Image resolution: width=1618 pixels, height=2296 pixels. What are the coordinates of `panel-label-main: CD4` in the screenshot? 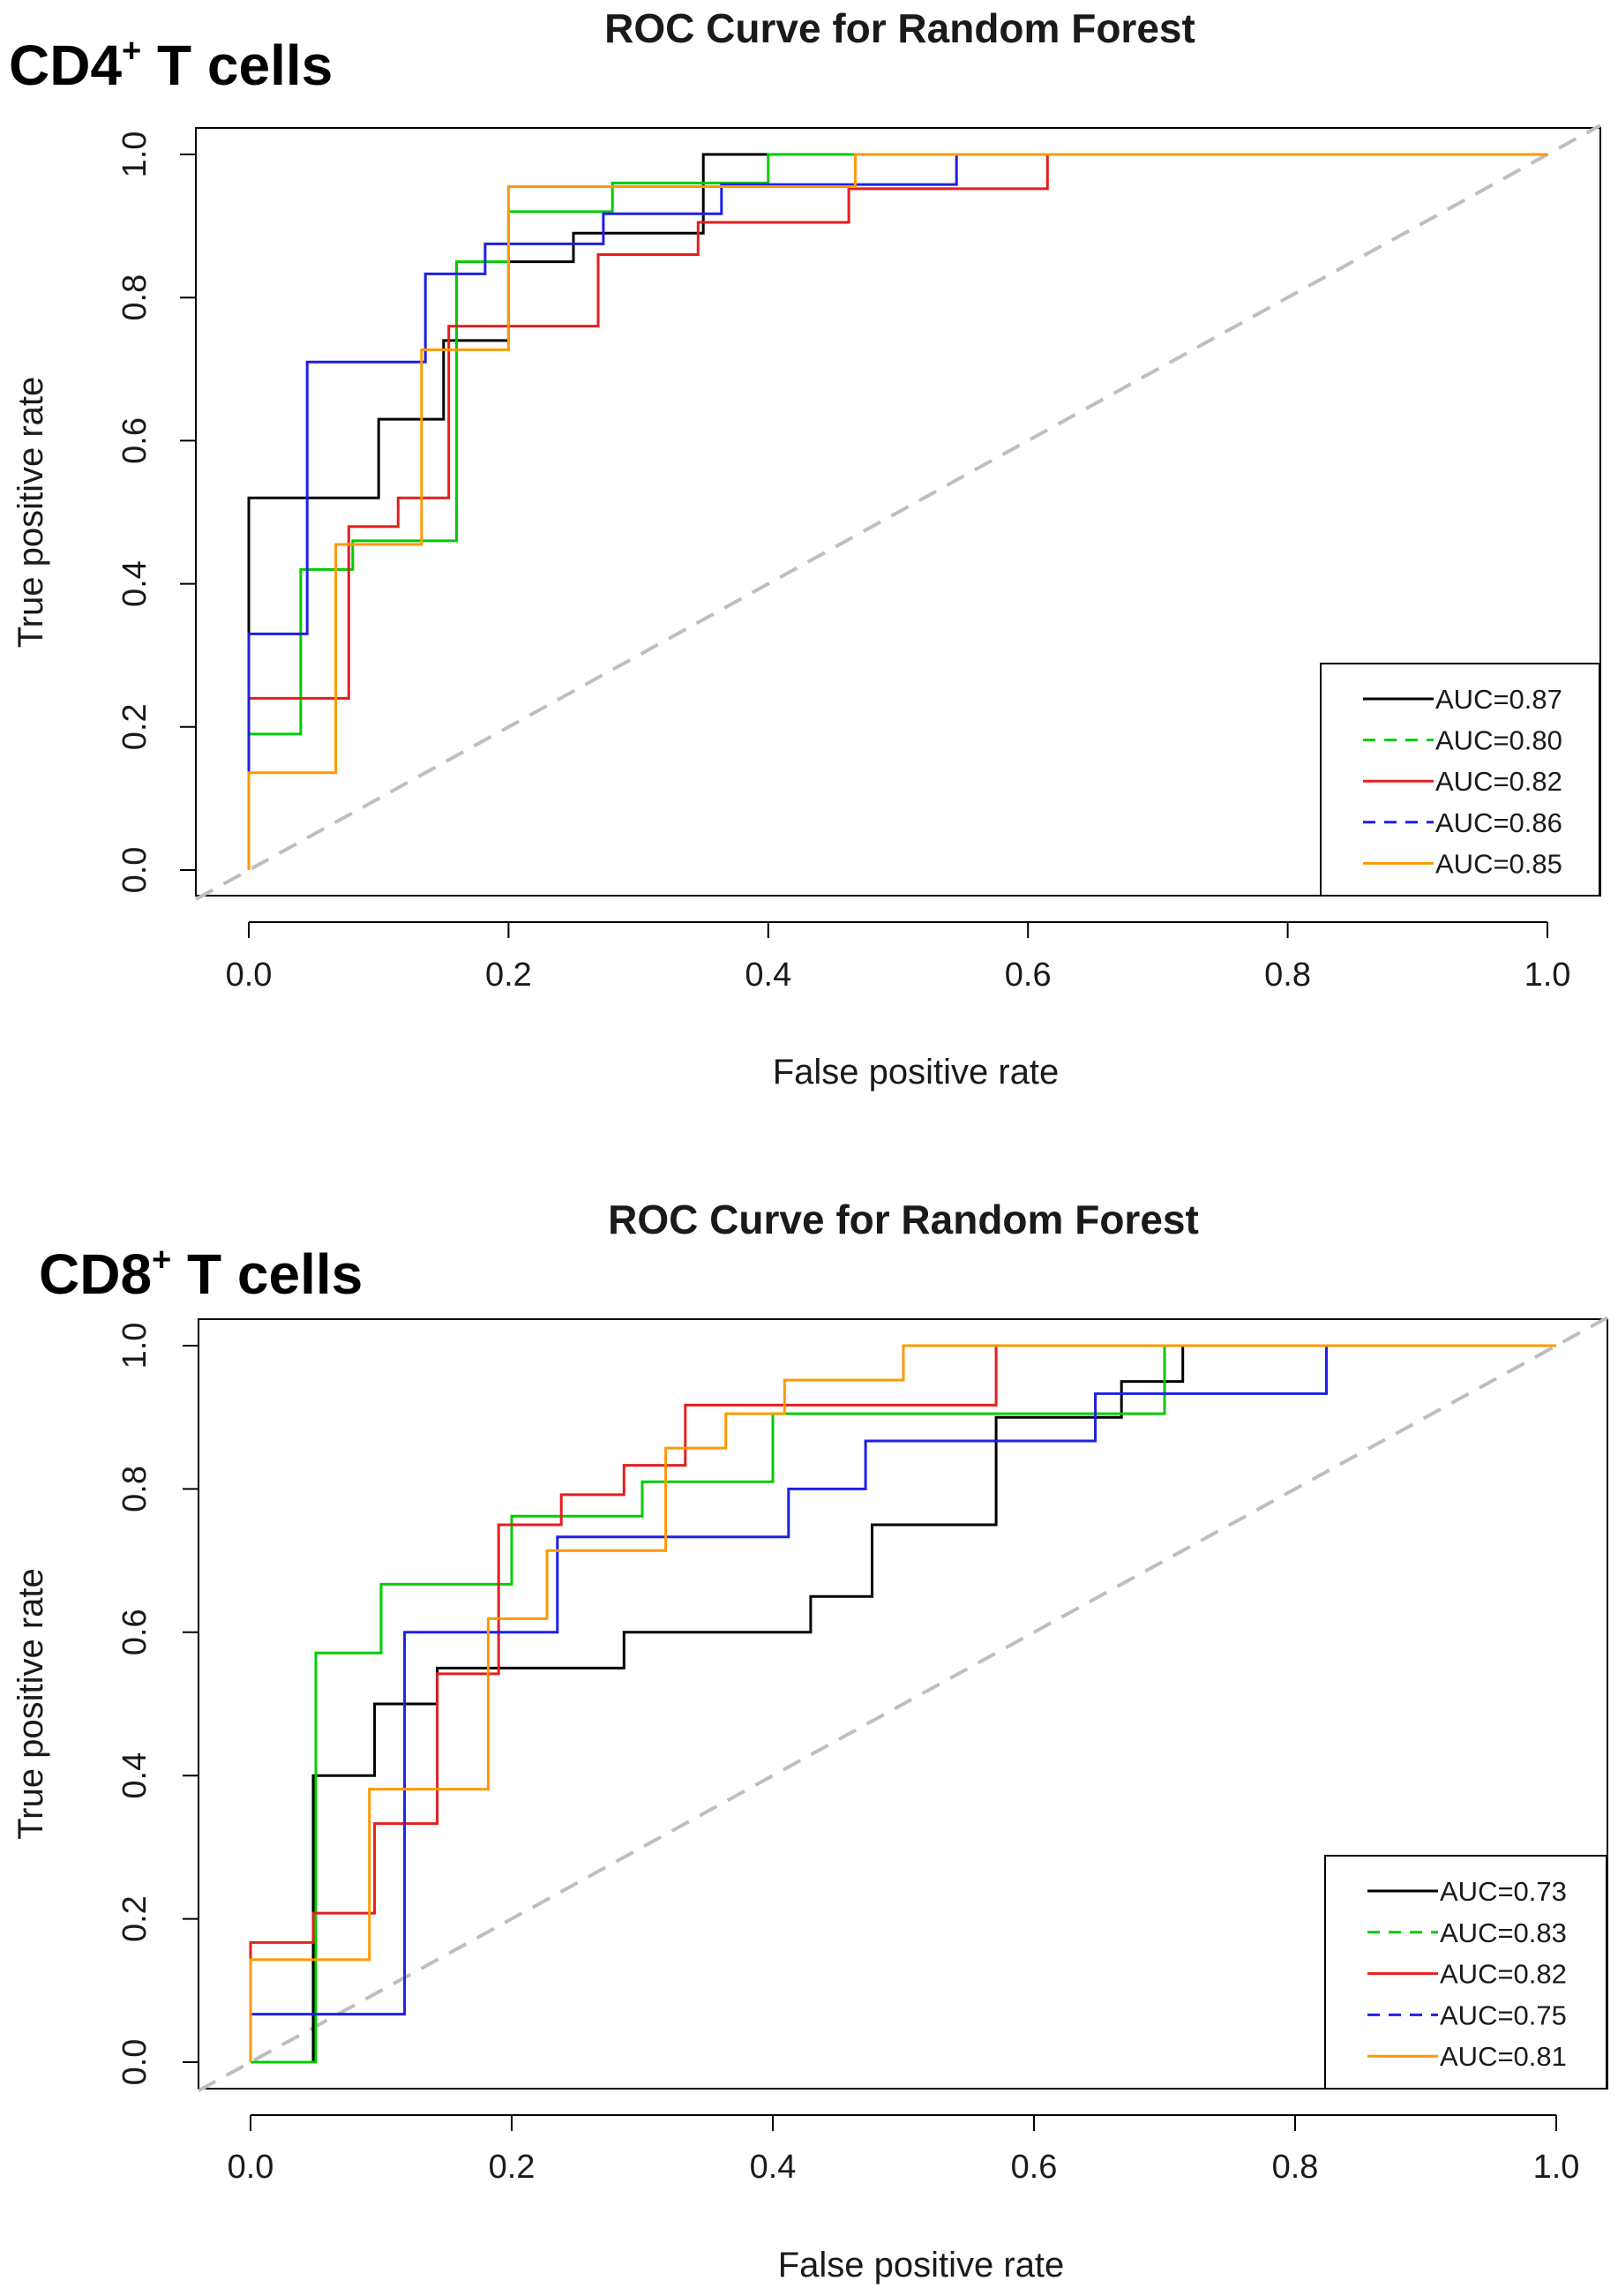 It's located at (65, 65).